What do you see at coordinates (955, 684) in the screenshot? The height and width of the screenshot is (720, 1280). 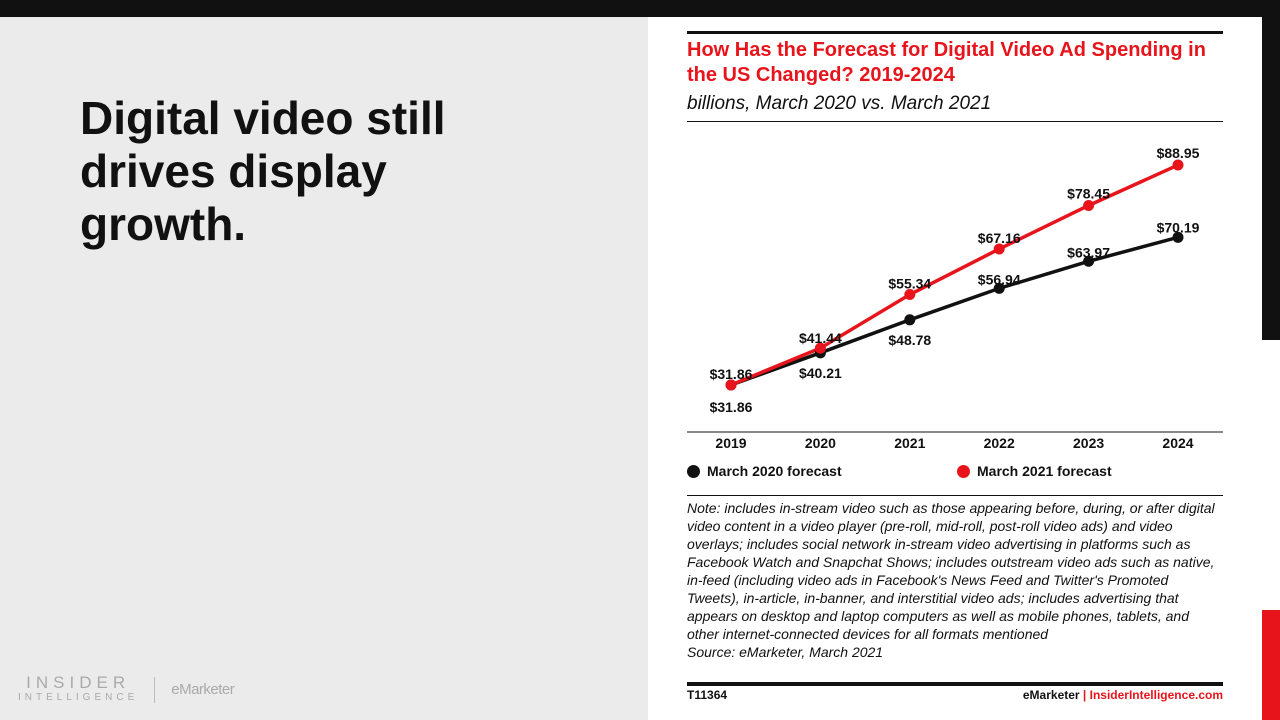 I see `footer-rule` at bounding box center [955, 684].